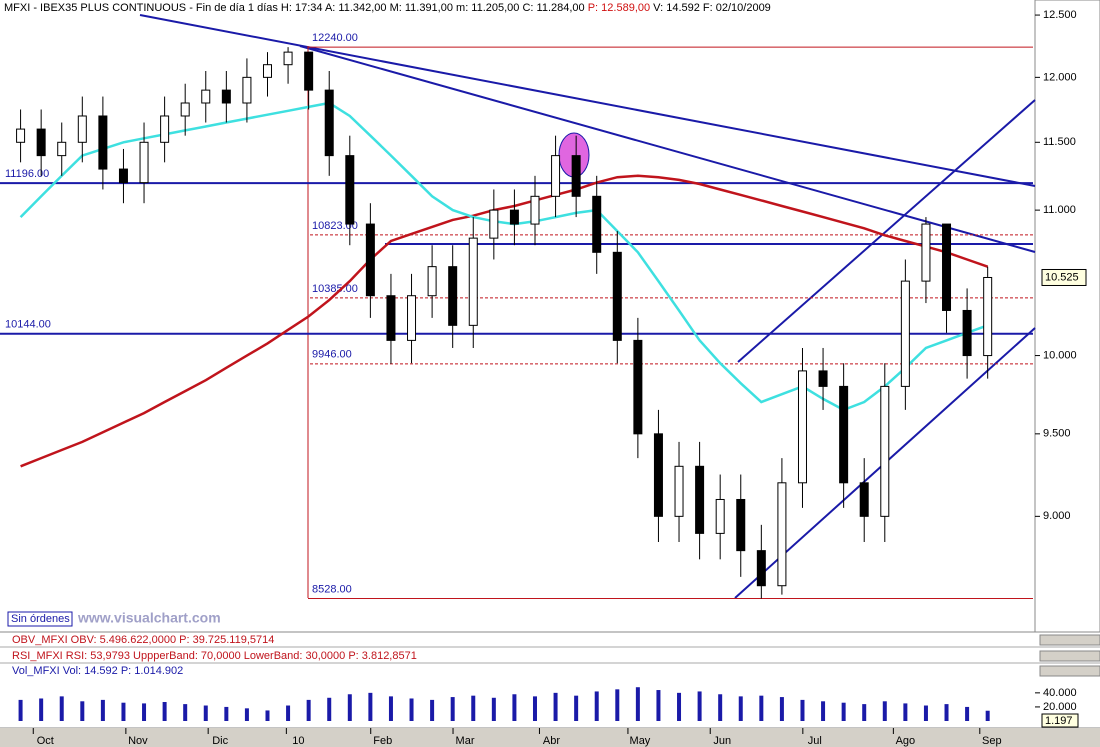 Image resolution: width=1100 pixels, height=747 pixels. I want to click on x-tick-label: Feb, so click(382, 741).